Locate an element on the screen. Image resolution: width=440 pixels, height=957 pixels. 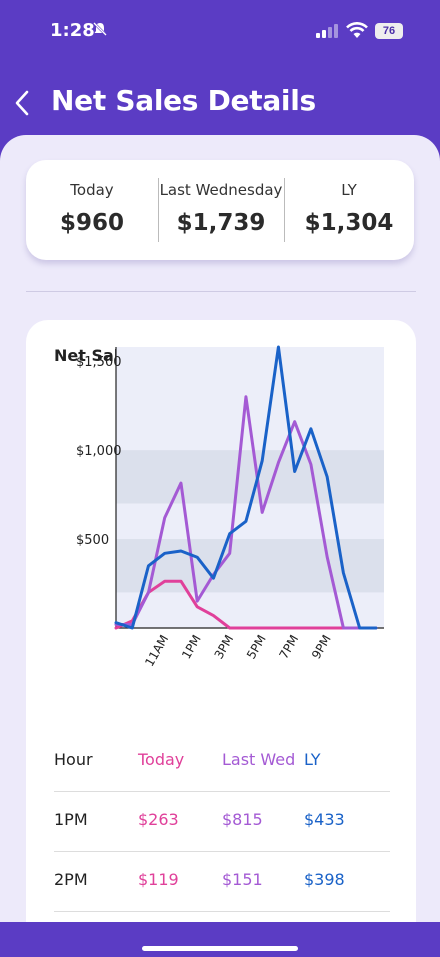
series-line-today is located at coordinates (246, 604).